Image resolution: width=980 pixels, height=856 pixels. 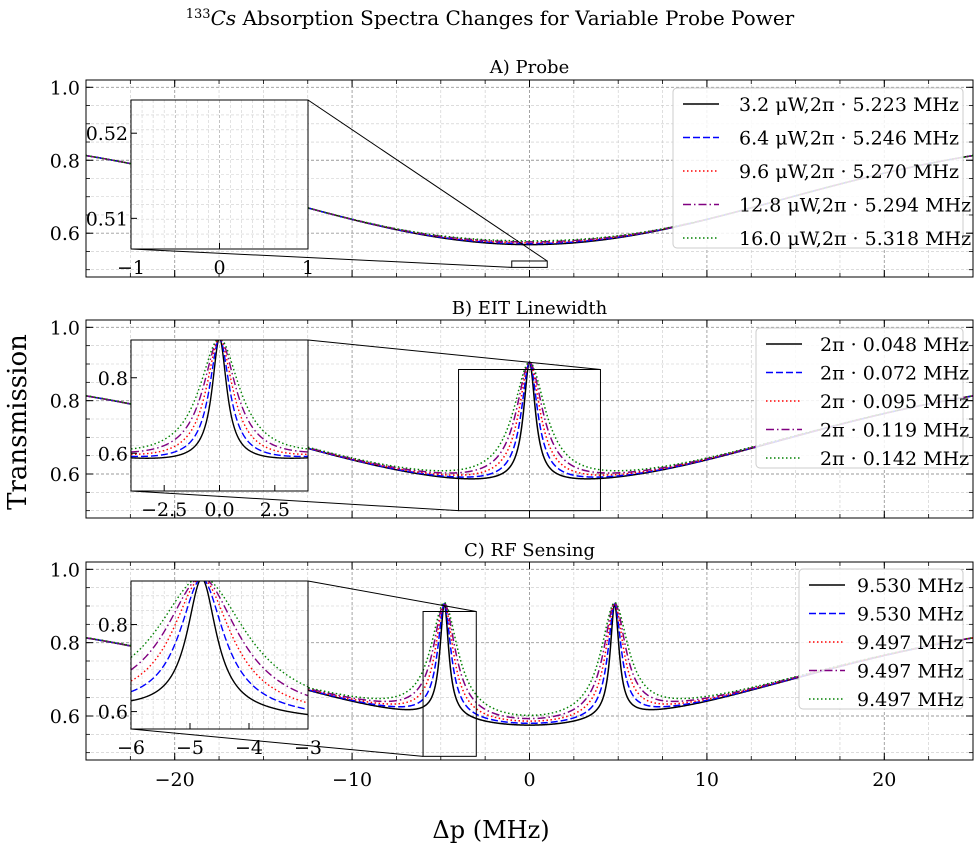 What do you see at coordinates (849, 105) in the screenshot?
I see `legend-label: 3.2 μW,2π · 5.223 MHz` at bounding box center [849, 105].